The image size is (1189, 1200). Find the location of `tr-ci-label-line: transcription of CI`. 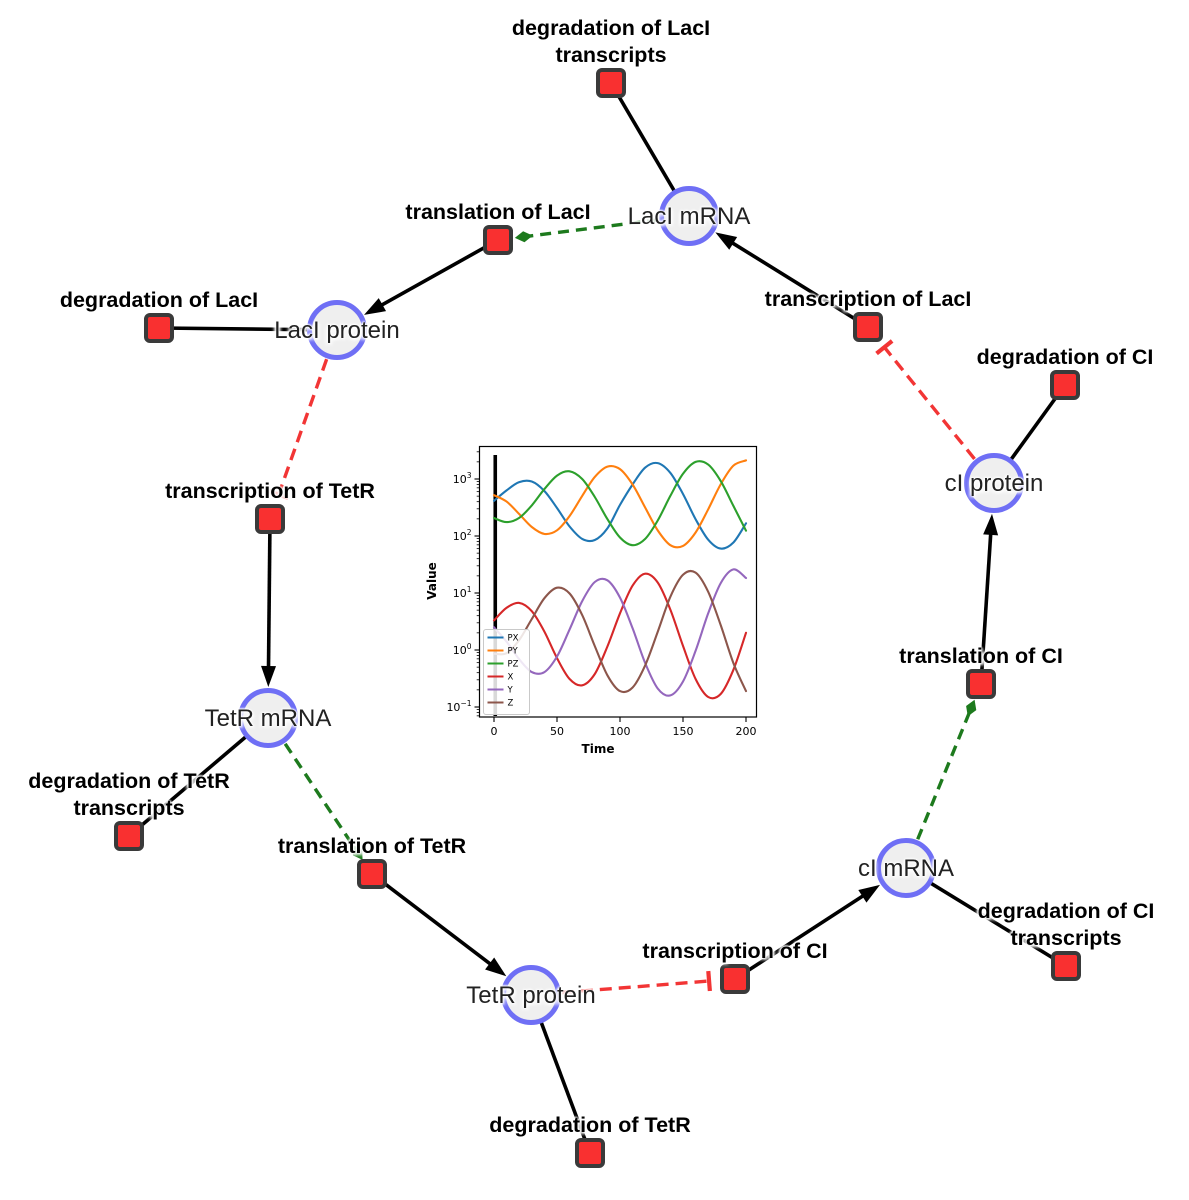

tr-ci-label-line: transcription of CI is located at coordinates (735, 951).